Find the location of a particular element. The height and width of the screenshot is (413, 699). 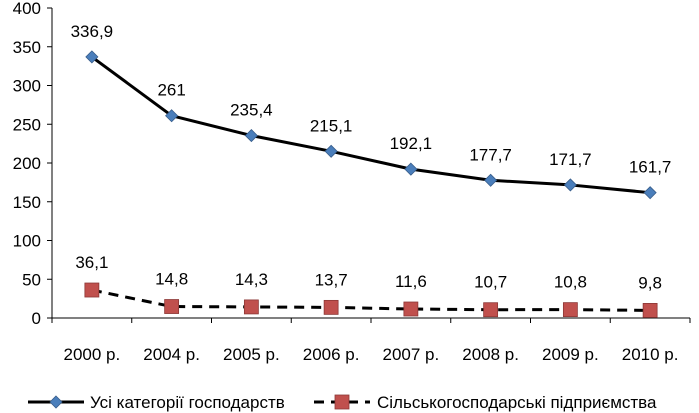

data-label: 9,8 is located at coordinates (650, 282).